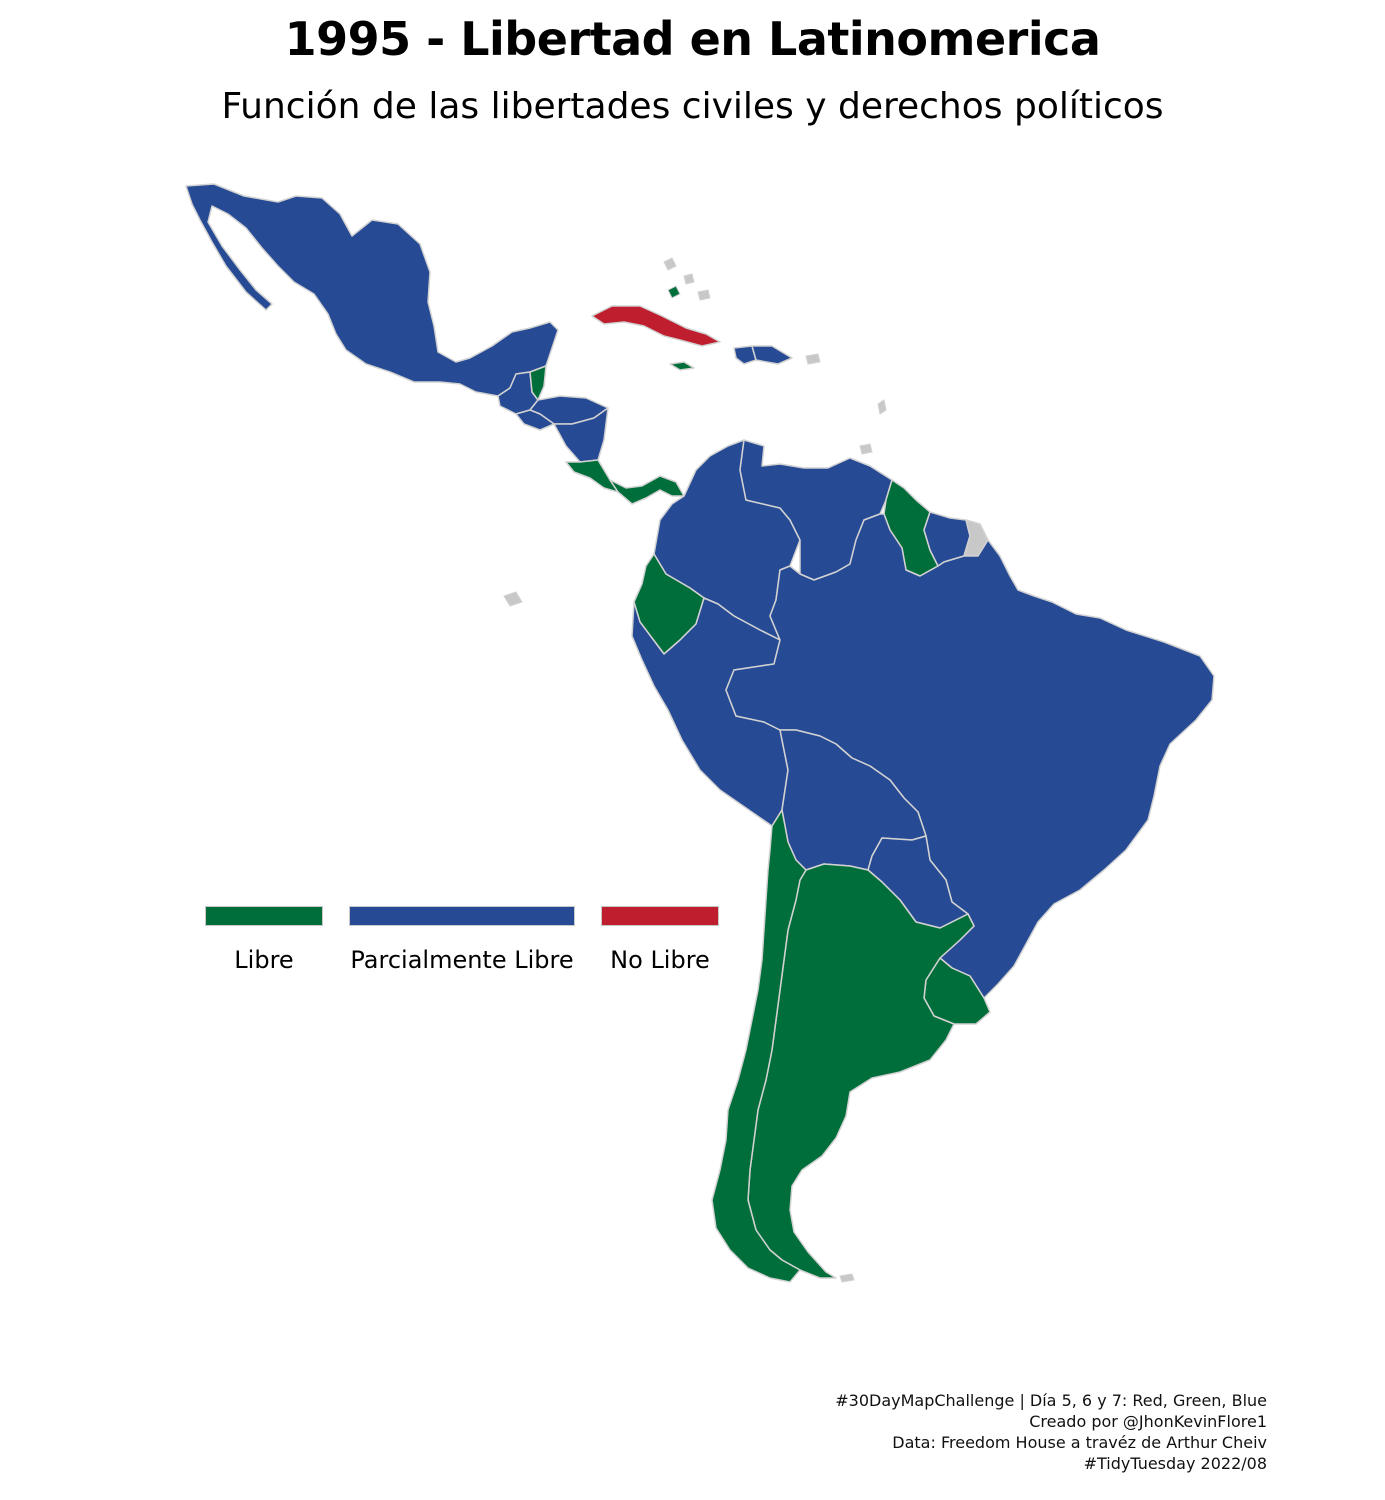 This screenshot has height=1500, width=1385. What do you see at coordinates (772, 355) in the screenshot?
I see `country-dominican-republic` at bounding box center [772, 355].